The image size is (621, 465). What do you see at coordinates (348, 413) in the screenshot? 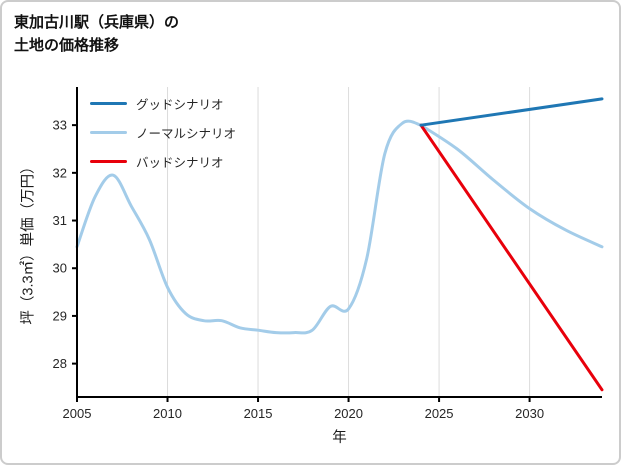
I see `x-tick-label-2020: 2020` at bounding box center [348, 413].